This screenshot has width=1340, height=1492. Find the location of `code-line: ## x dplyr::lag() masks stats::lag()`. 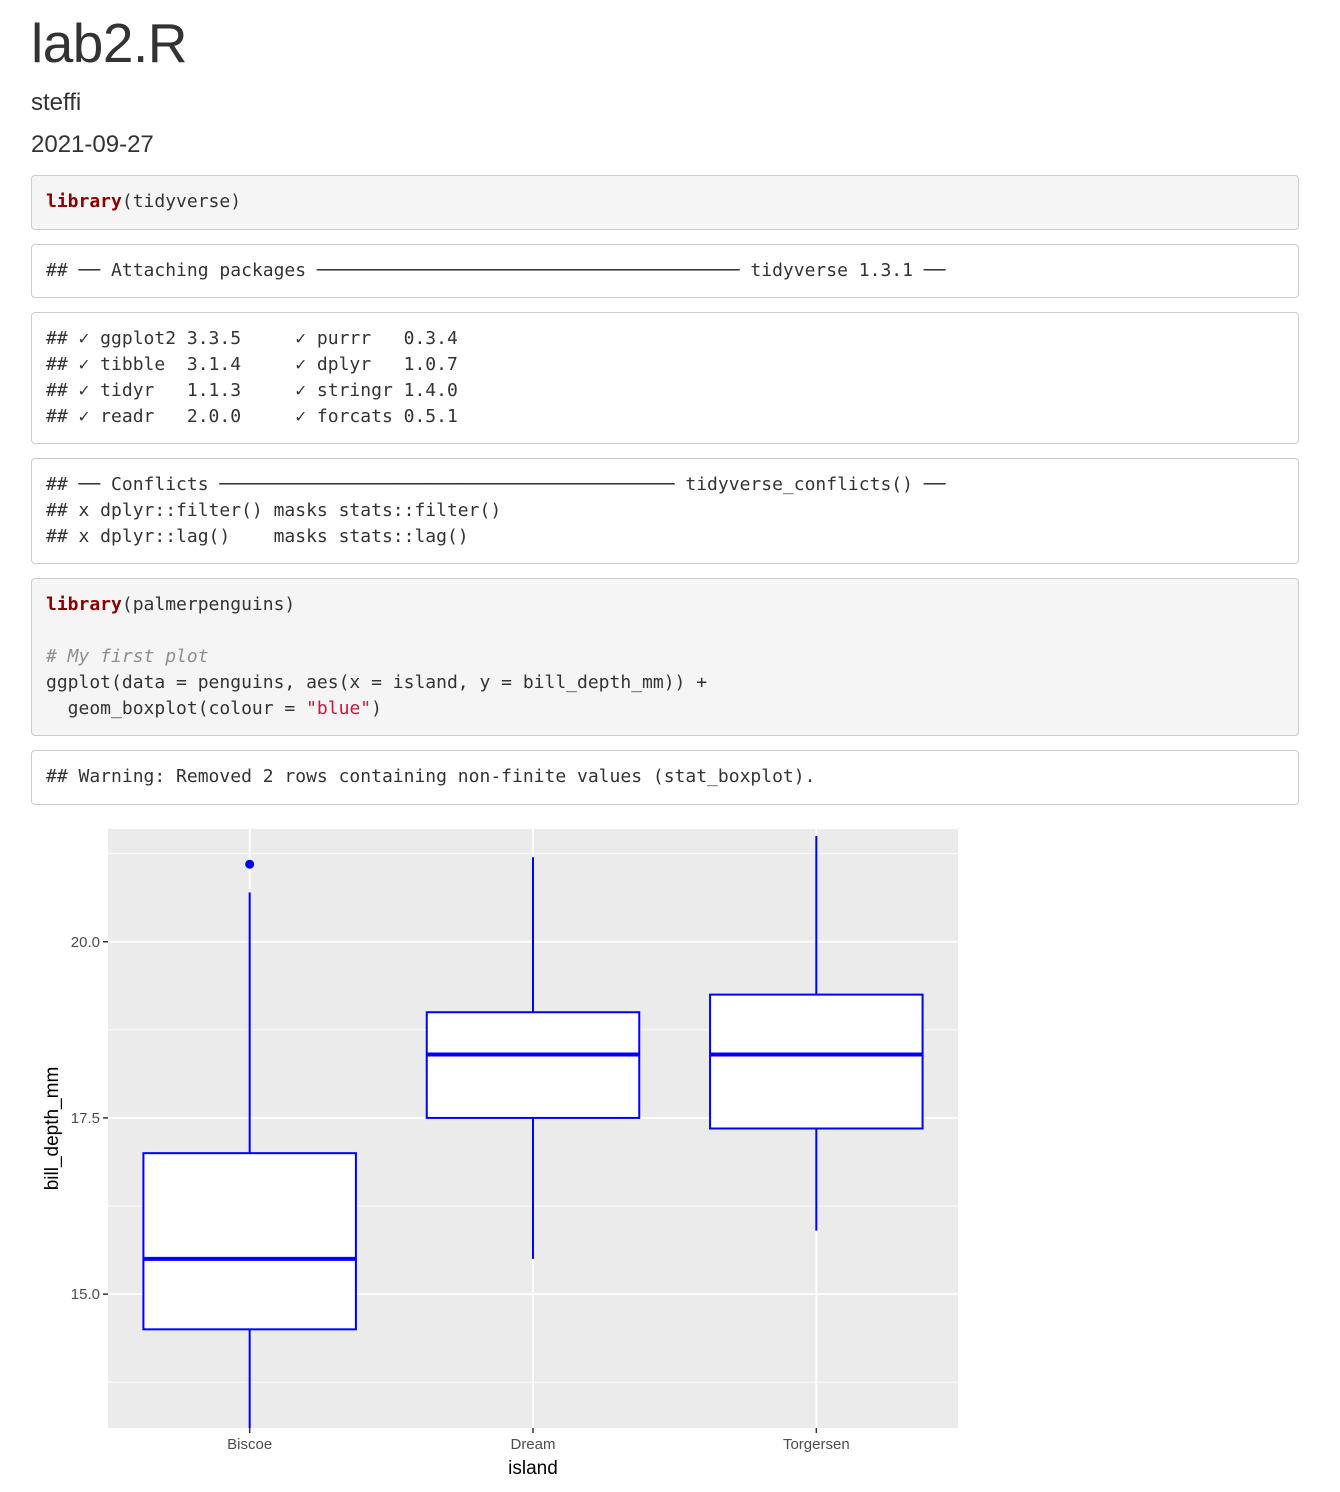

code-line: ## x dplyr::lag() masks stats::lag() is located at coordinates (665, 537).